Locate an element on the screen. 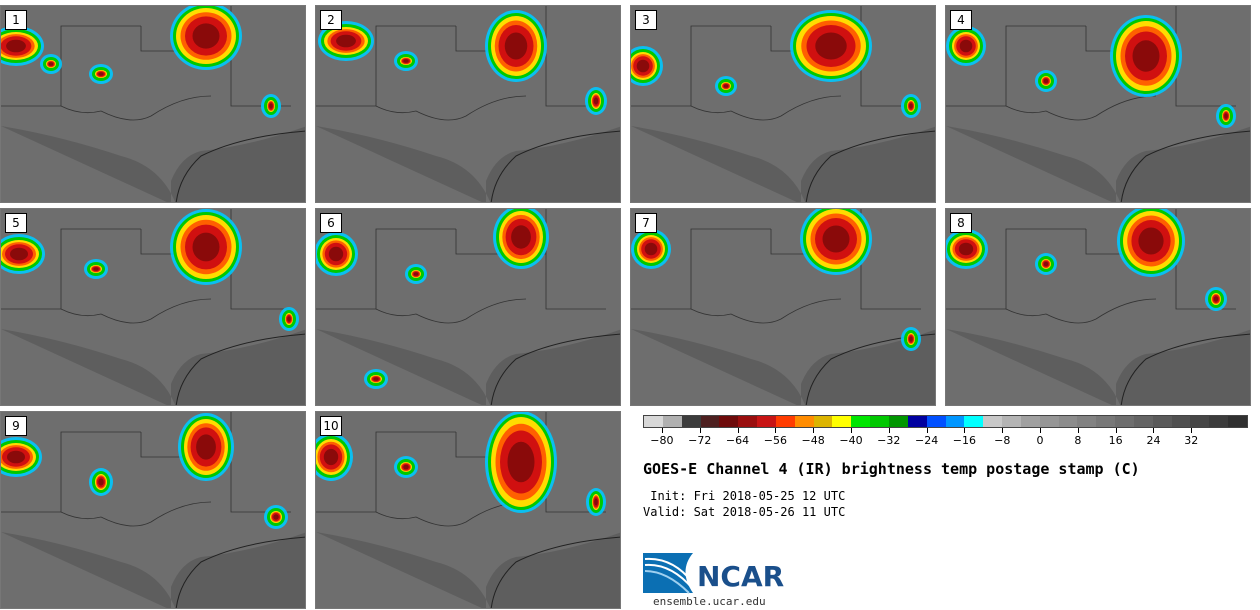 The height and width of the screenshot is (610, 1260). map-panel-2: 2 is located at coordinates (468, 104).